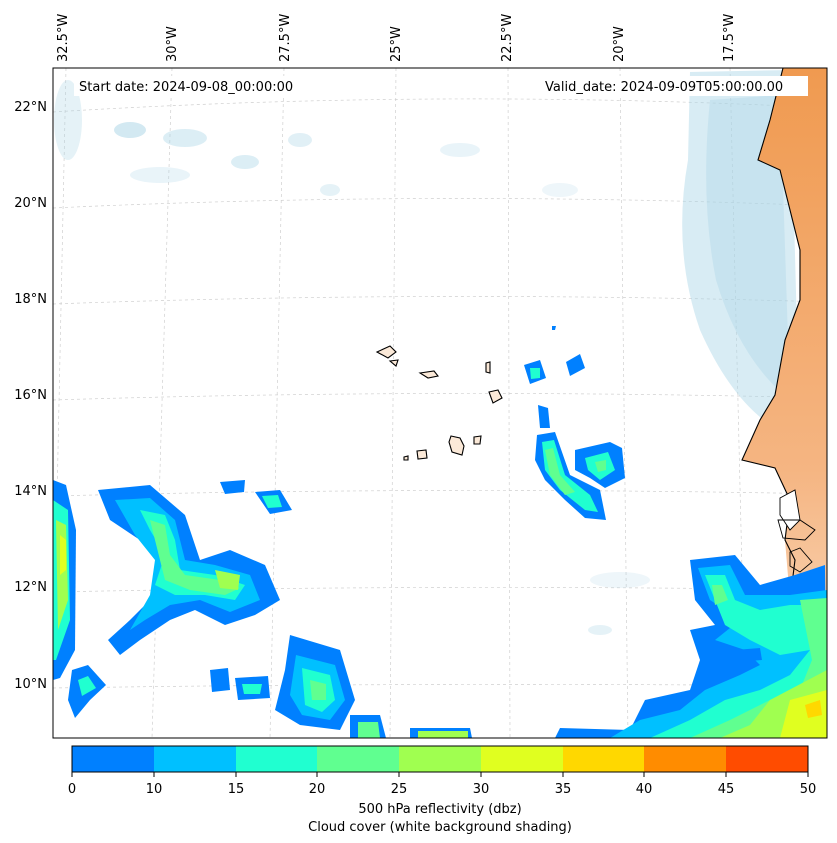 This screenshot has width=837, height=843. I want to click on start-date-box, so click(192, 86).